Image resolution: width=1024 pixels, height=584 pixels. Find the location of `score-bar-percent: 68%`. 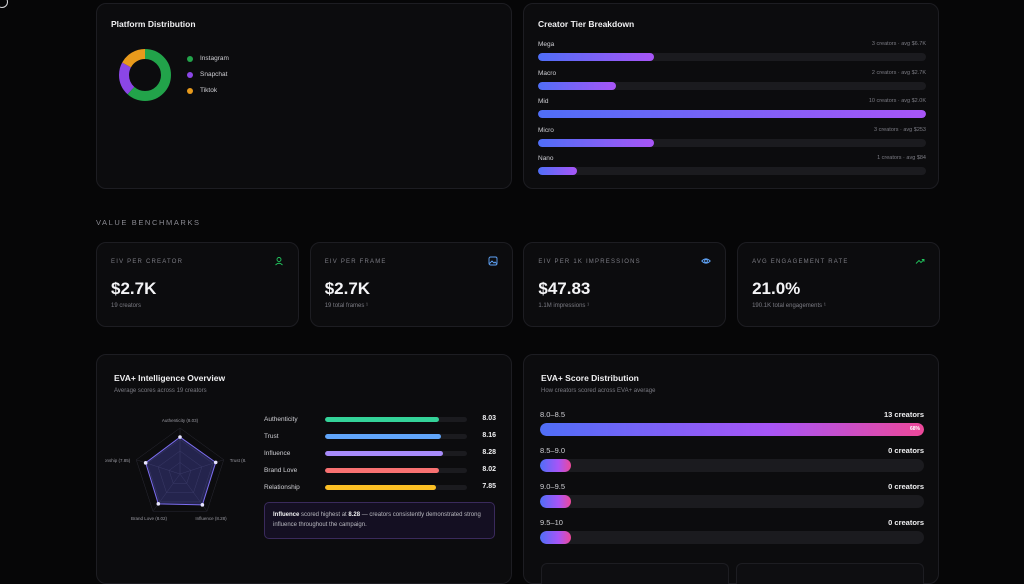

score-bar-percent: 68% is located at coordinates (914, 429).